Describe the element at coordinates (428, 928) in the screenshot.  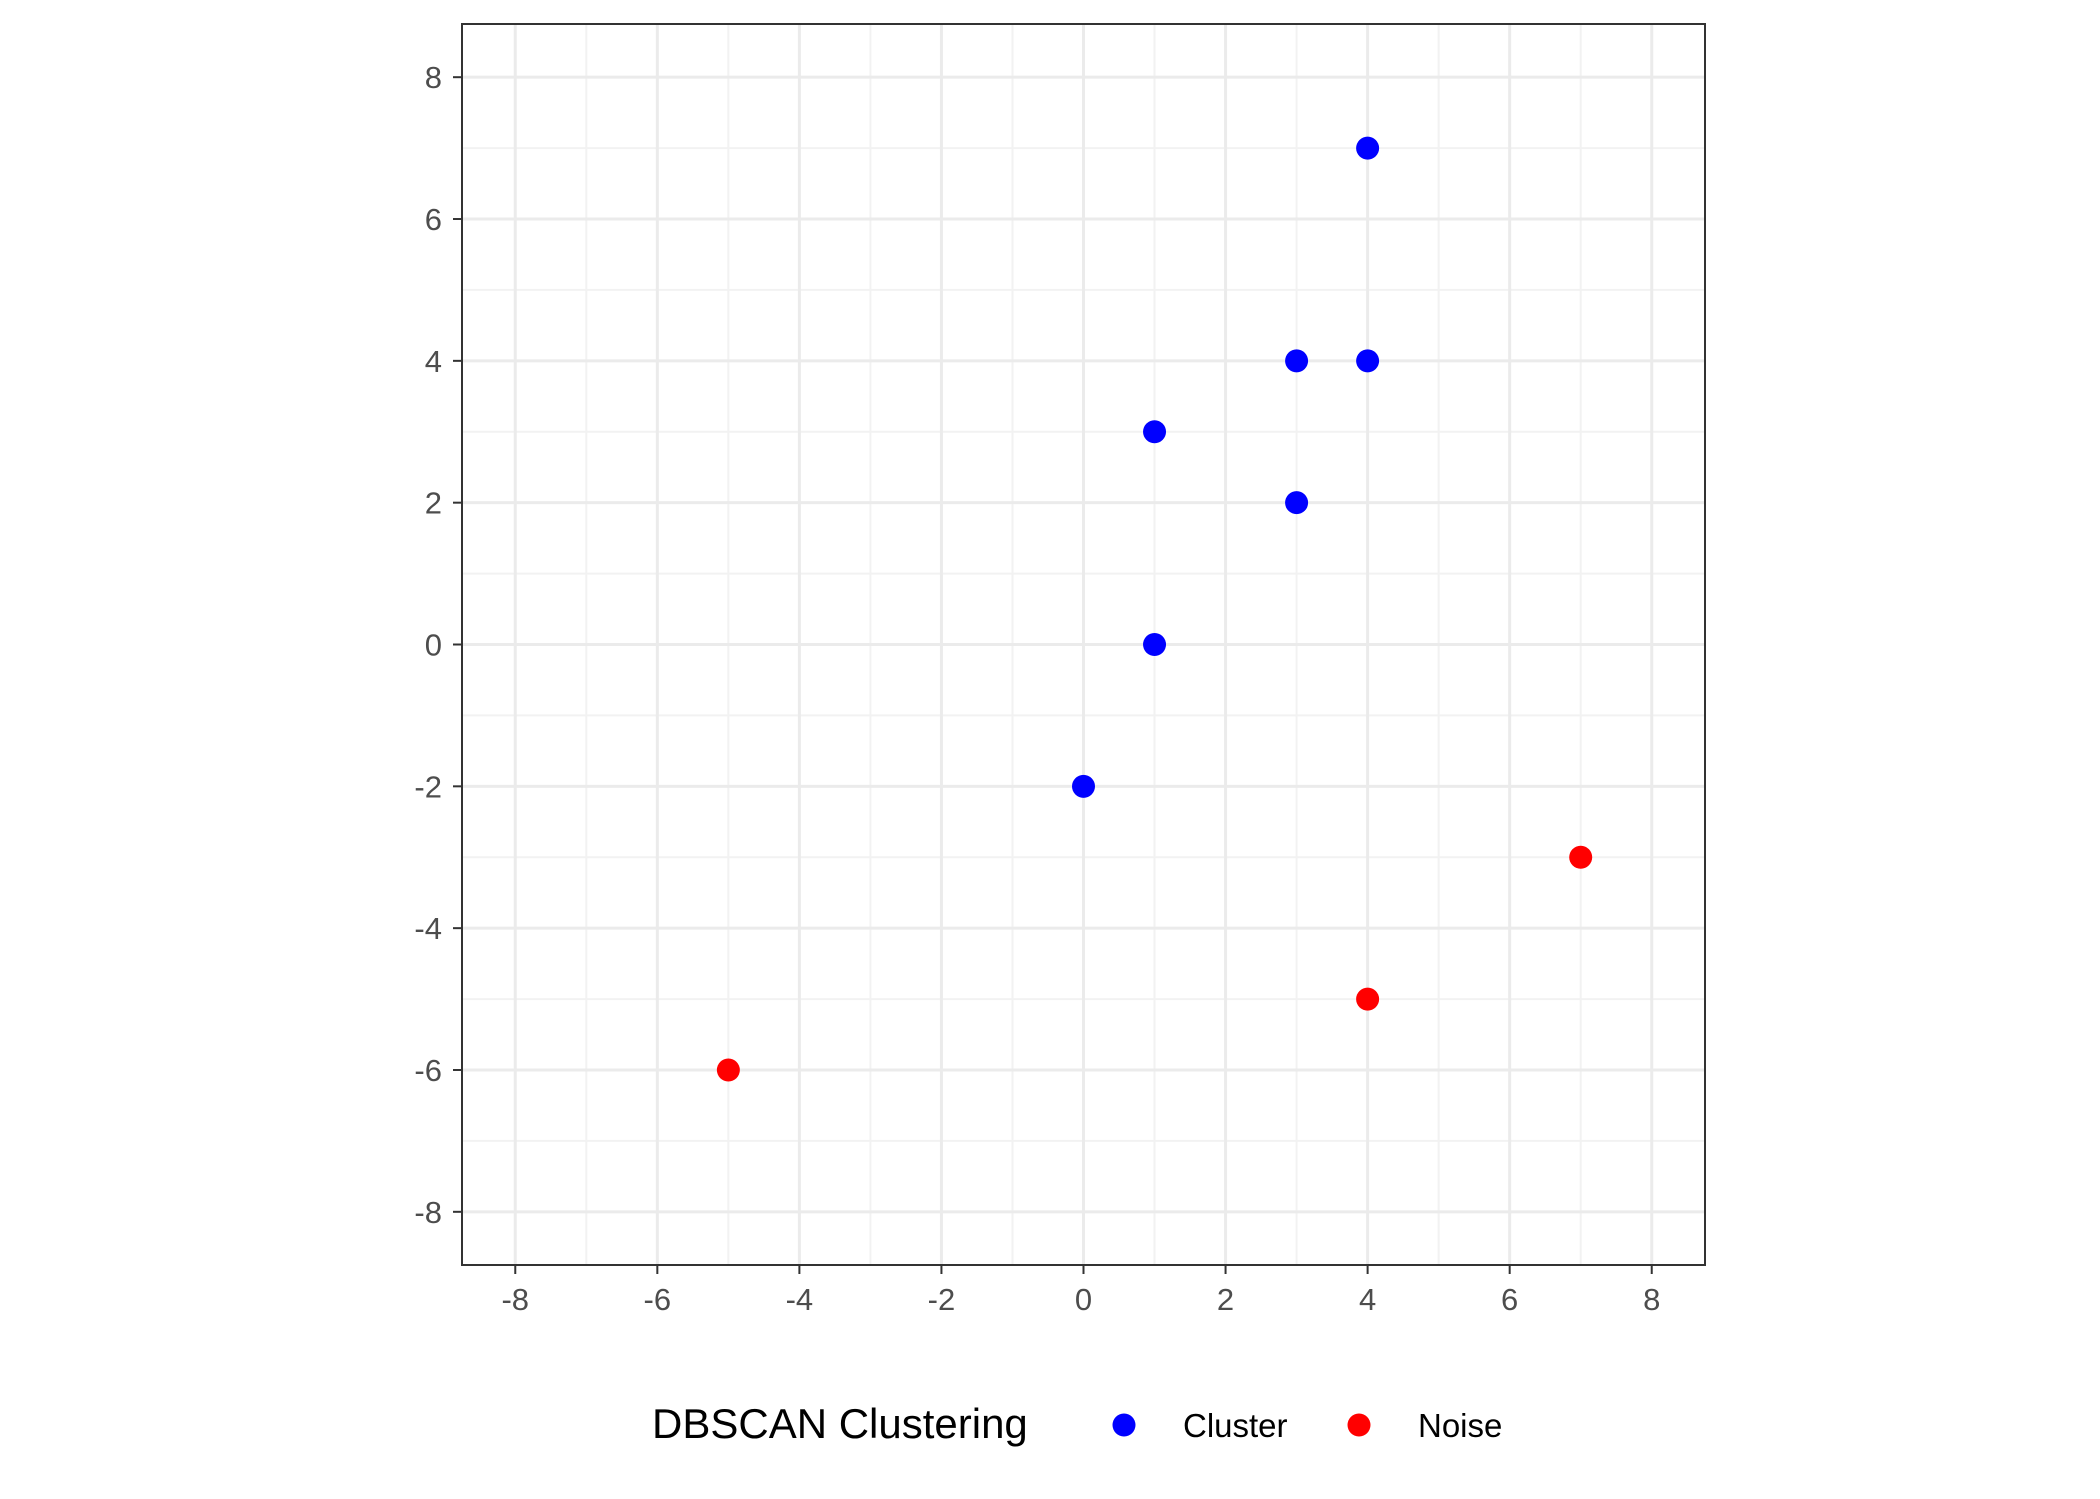
I see `y-tick-label: -4` at that location.